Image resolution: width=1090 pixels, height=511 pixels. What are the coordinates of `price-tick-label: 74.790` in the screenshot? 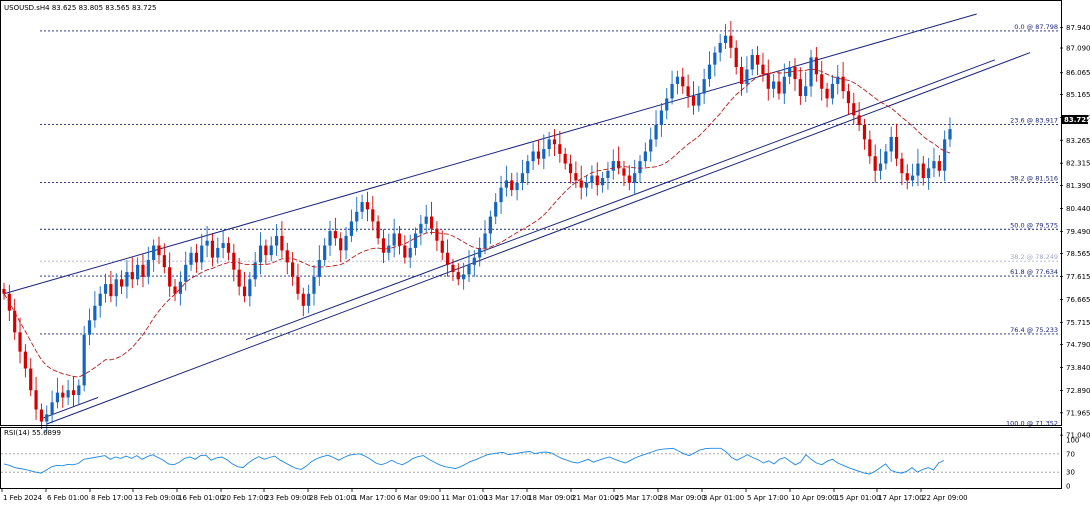 It's located at (1078, 345).